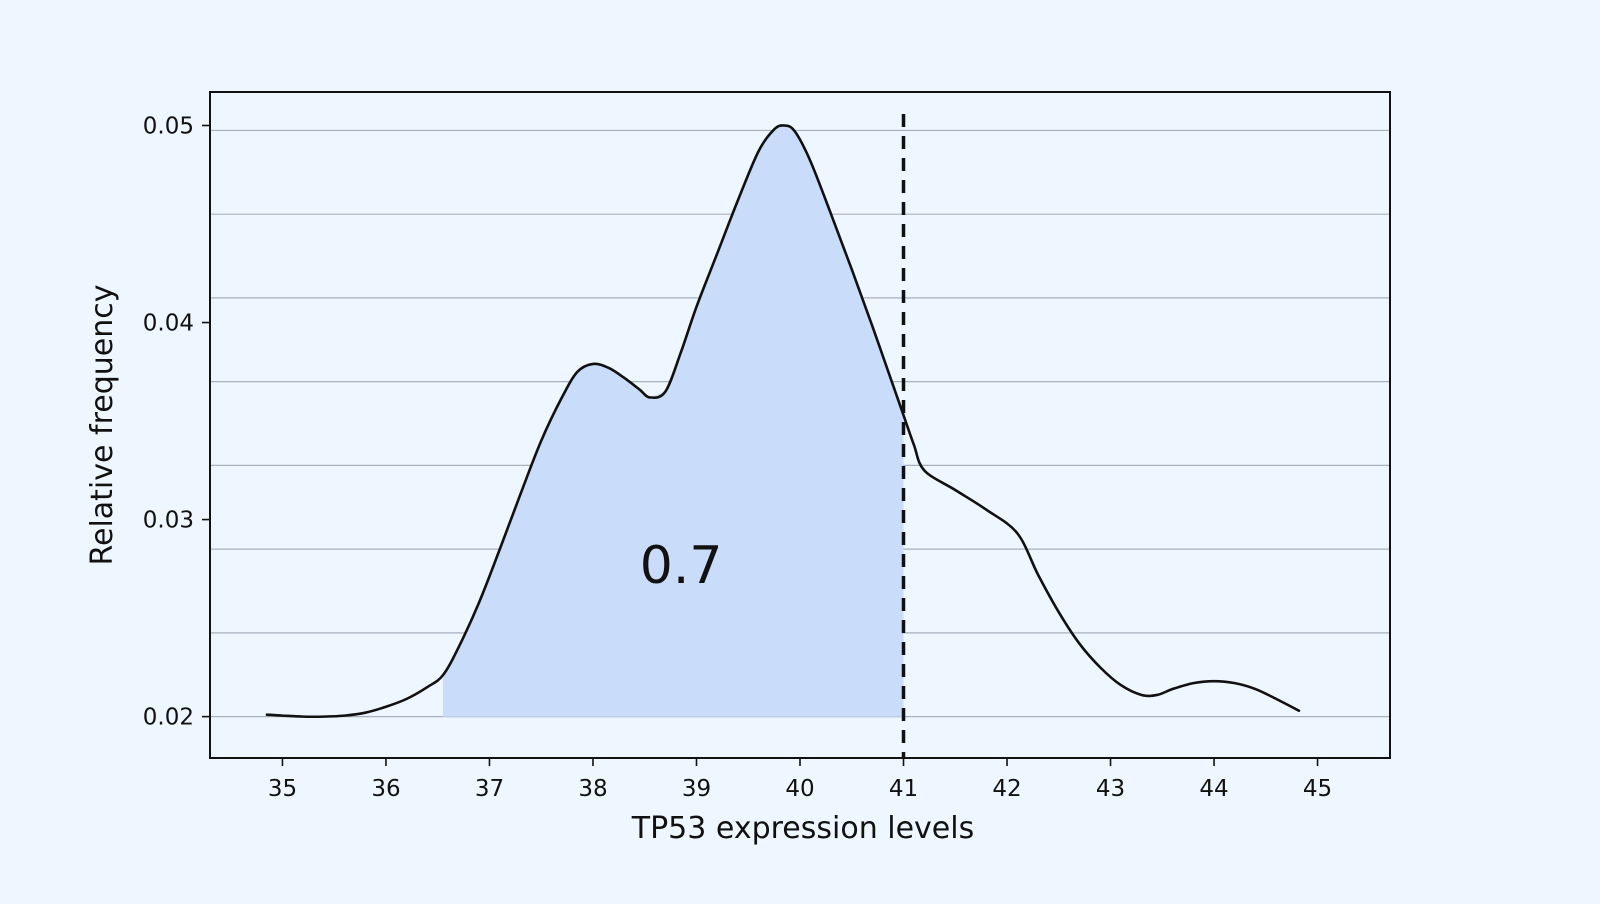  I want to click on annotations: 0.7, so click(681, 566).